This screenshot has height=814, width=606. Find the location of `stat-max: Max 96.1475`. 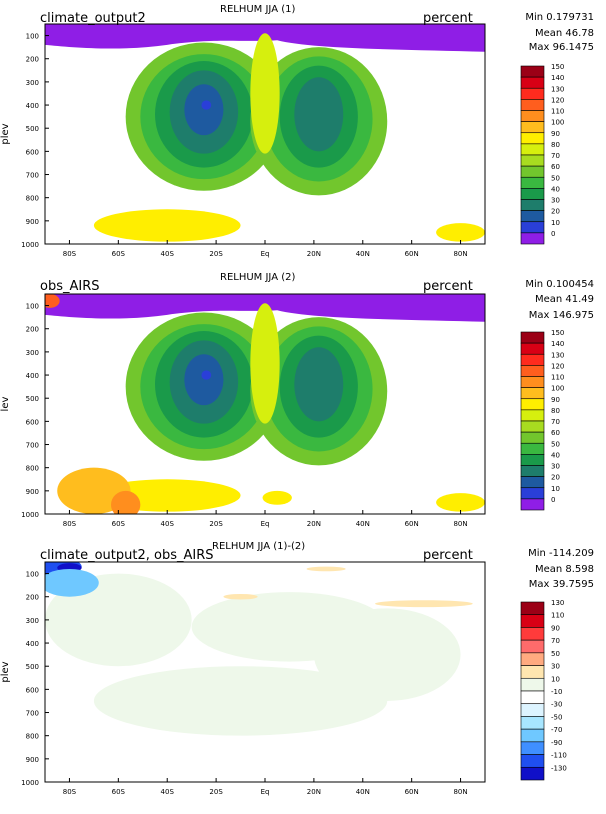

stat-max: Max 96.1475 is located at coordinates (561, 47).